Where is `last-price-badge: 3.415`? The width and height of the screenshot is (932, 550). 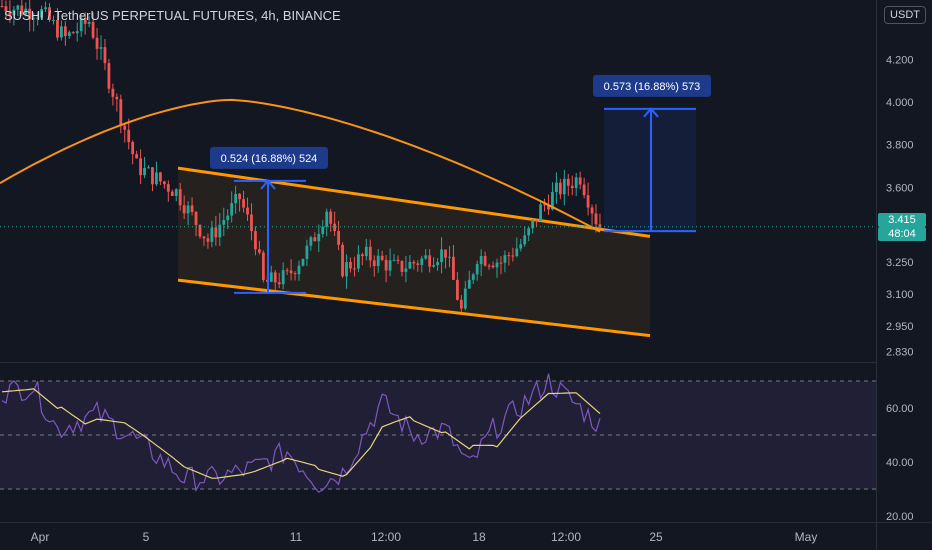
last-price-badge: 3.415 is located at coordinates (902, 220).